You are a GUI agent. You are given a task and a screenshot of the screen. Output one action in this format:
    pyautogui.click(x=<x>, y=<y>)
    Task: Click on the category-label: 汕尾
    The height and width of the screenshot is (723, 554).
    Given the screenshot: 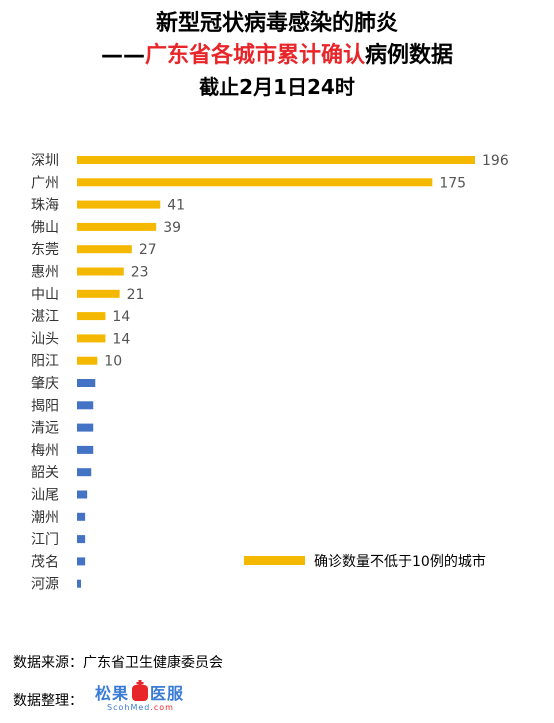 What is the action you would take?
    pyautogui.click(x=45, y=496)
    